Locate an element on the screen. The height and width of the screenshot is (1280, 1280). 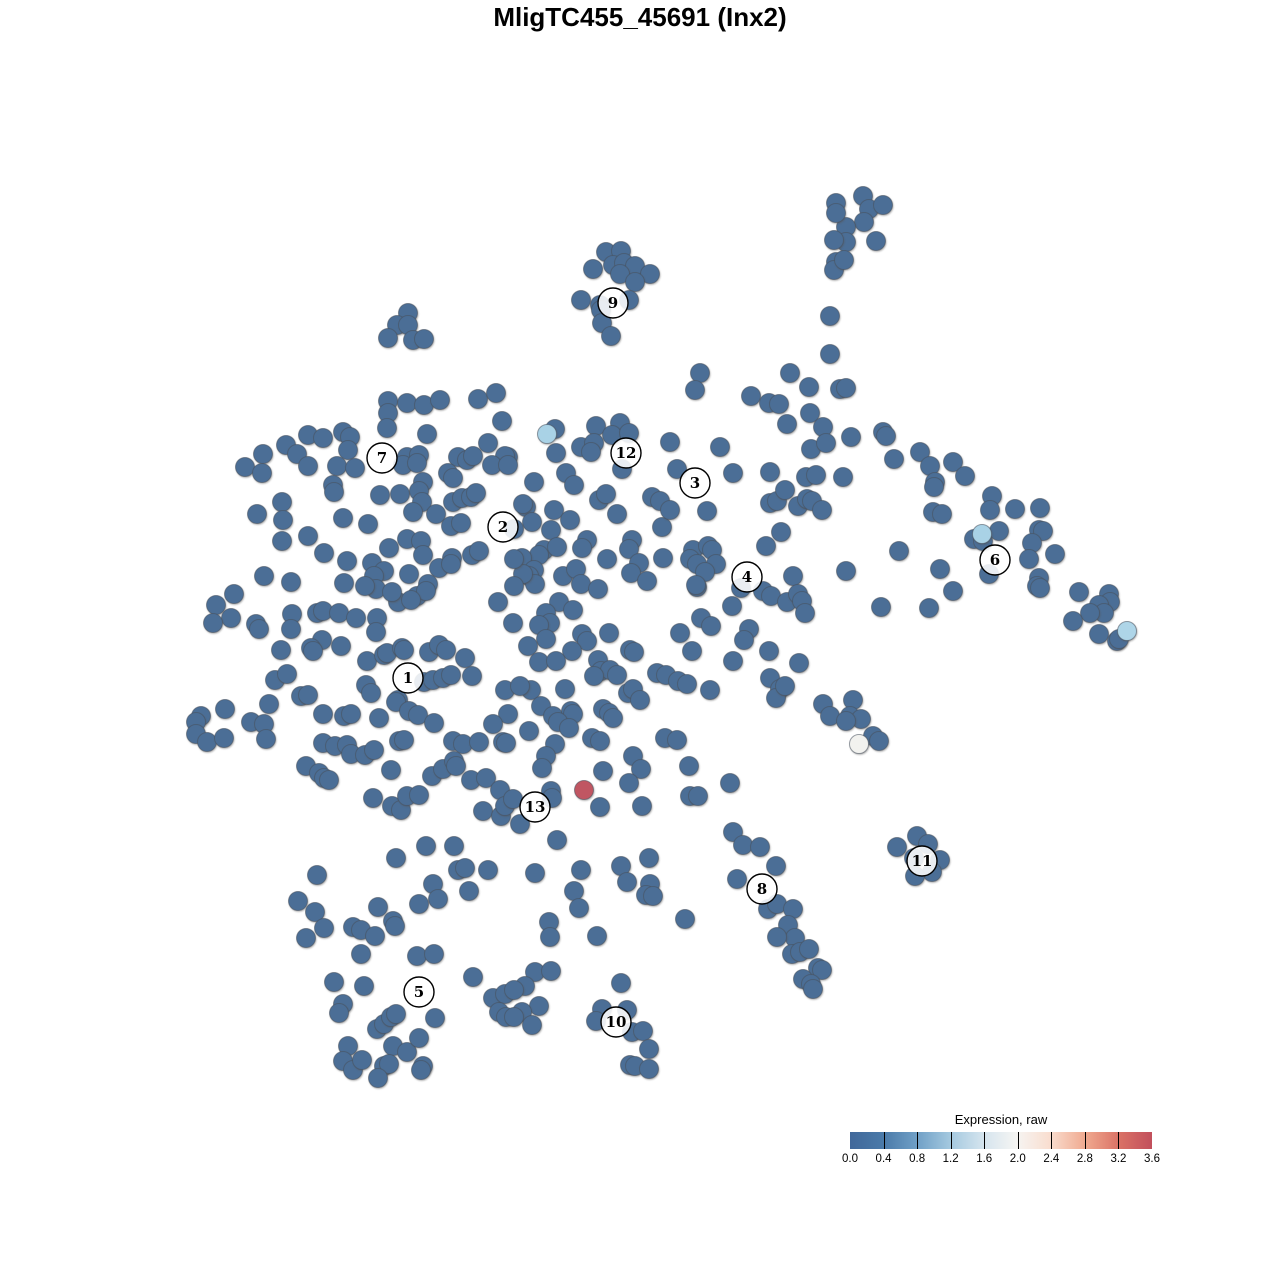
cluster-label-number: 9 is located at coordinates (613, 303).